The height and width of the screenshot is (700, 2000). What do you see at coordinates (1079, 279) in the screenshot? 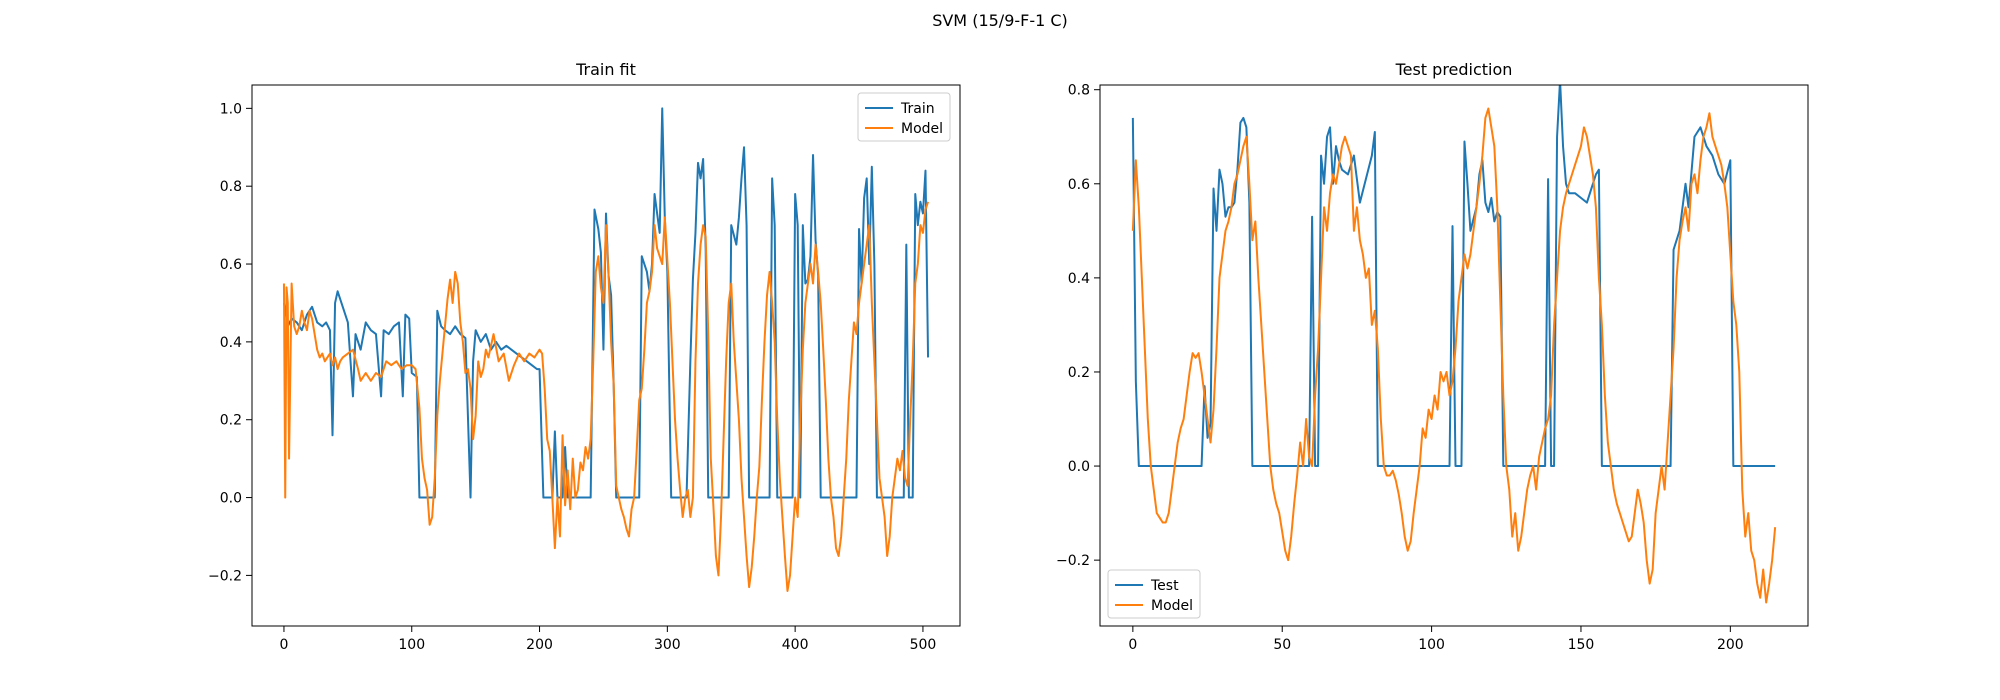
I see `test-prediction-y-tick-label: 0.4` at bounding box center [1079, 279].